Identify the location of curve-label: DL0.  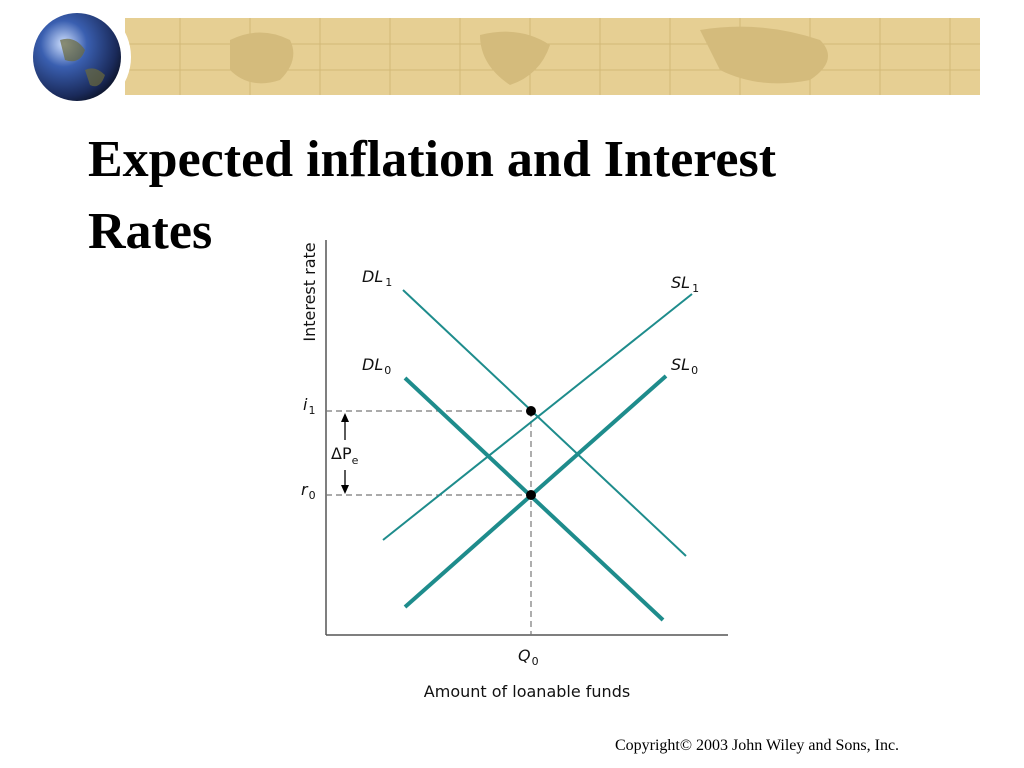
(376, 366).